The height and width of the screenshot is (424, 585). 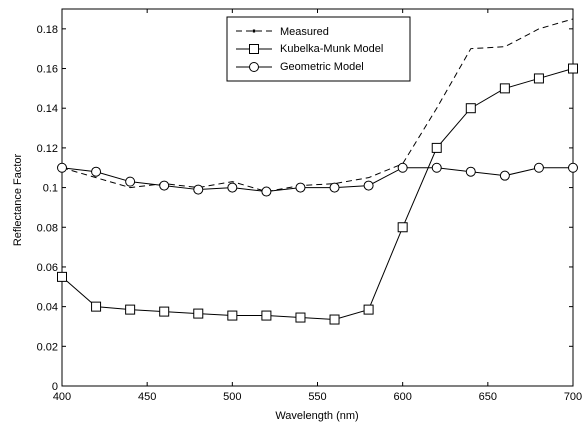 I want to click on legend-label-geometric: Geometric Model, so click(x=322, y=67).